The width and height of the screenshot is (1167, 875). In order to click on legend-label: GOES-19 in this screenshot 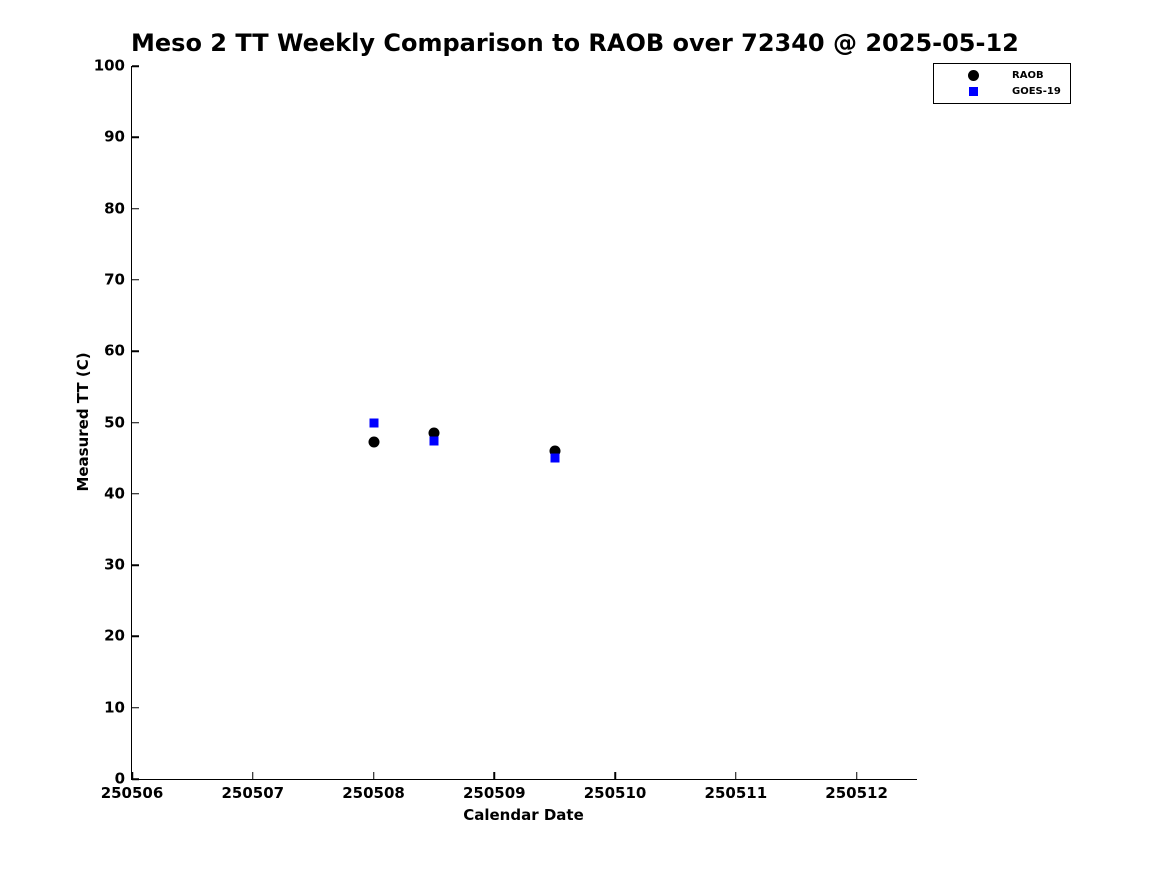, I will do `click(1036, 91)`.